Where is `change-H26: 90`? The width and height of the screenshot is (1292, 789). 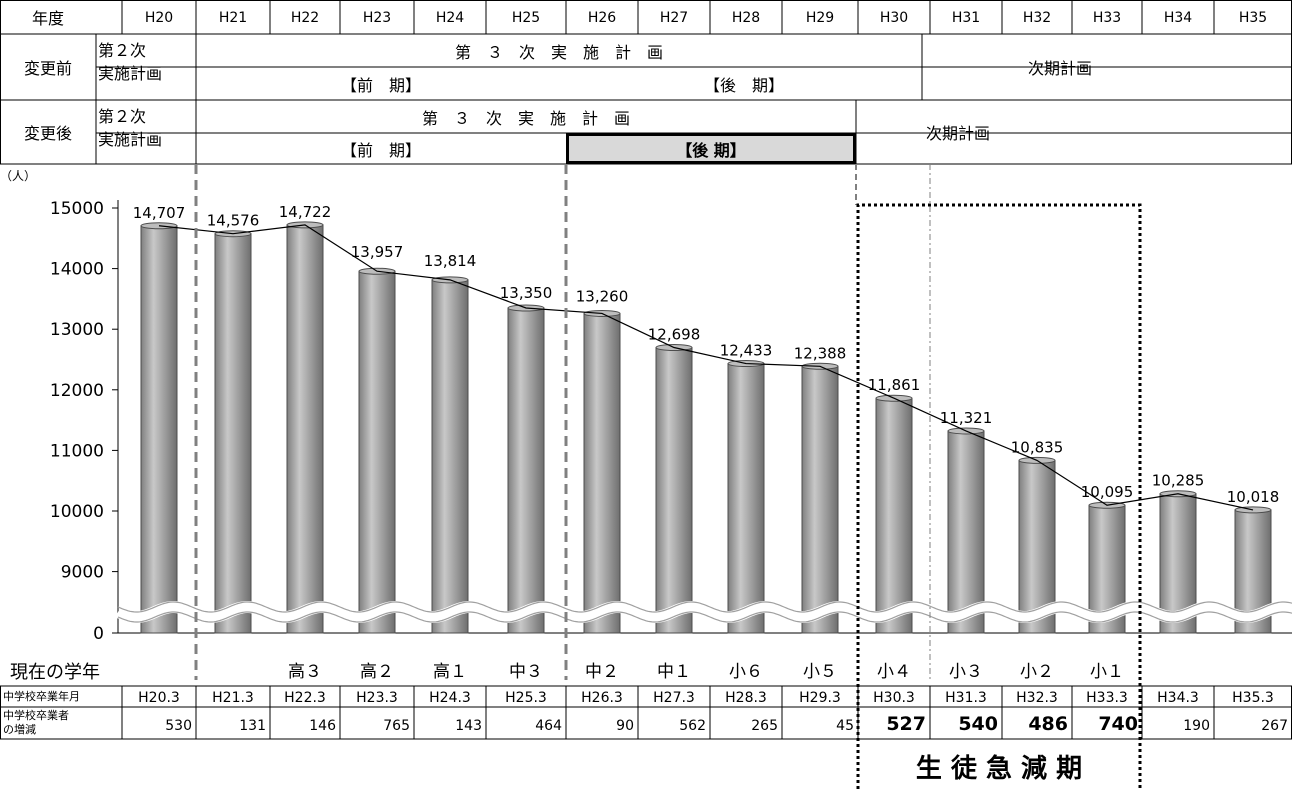 change-H26: 90 is located at coordinates (625, 726).